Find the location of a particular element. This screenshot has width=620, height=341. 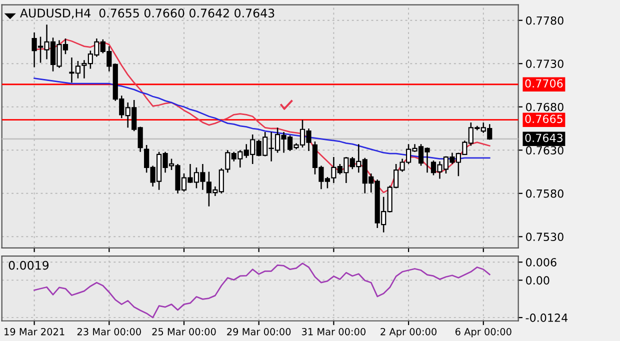

y-tick-label: 0.7630 is located at coordinates (545, 150).